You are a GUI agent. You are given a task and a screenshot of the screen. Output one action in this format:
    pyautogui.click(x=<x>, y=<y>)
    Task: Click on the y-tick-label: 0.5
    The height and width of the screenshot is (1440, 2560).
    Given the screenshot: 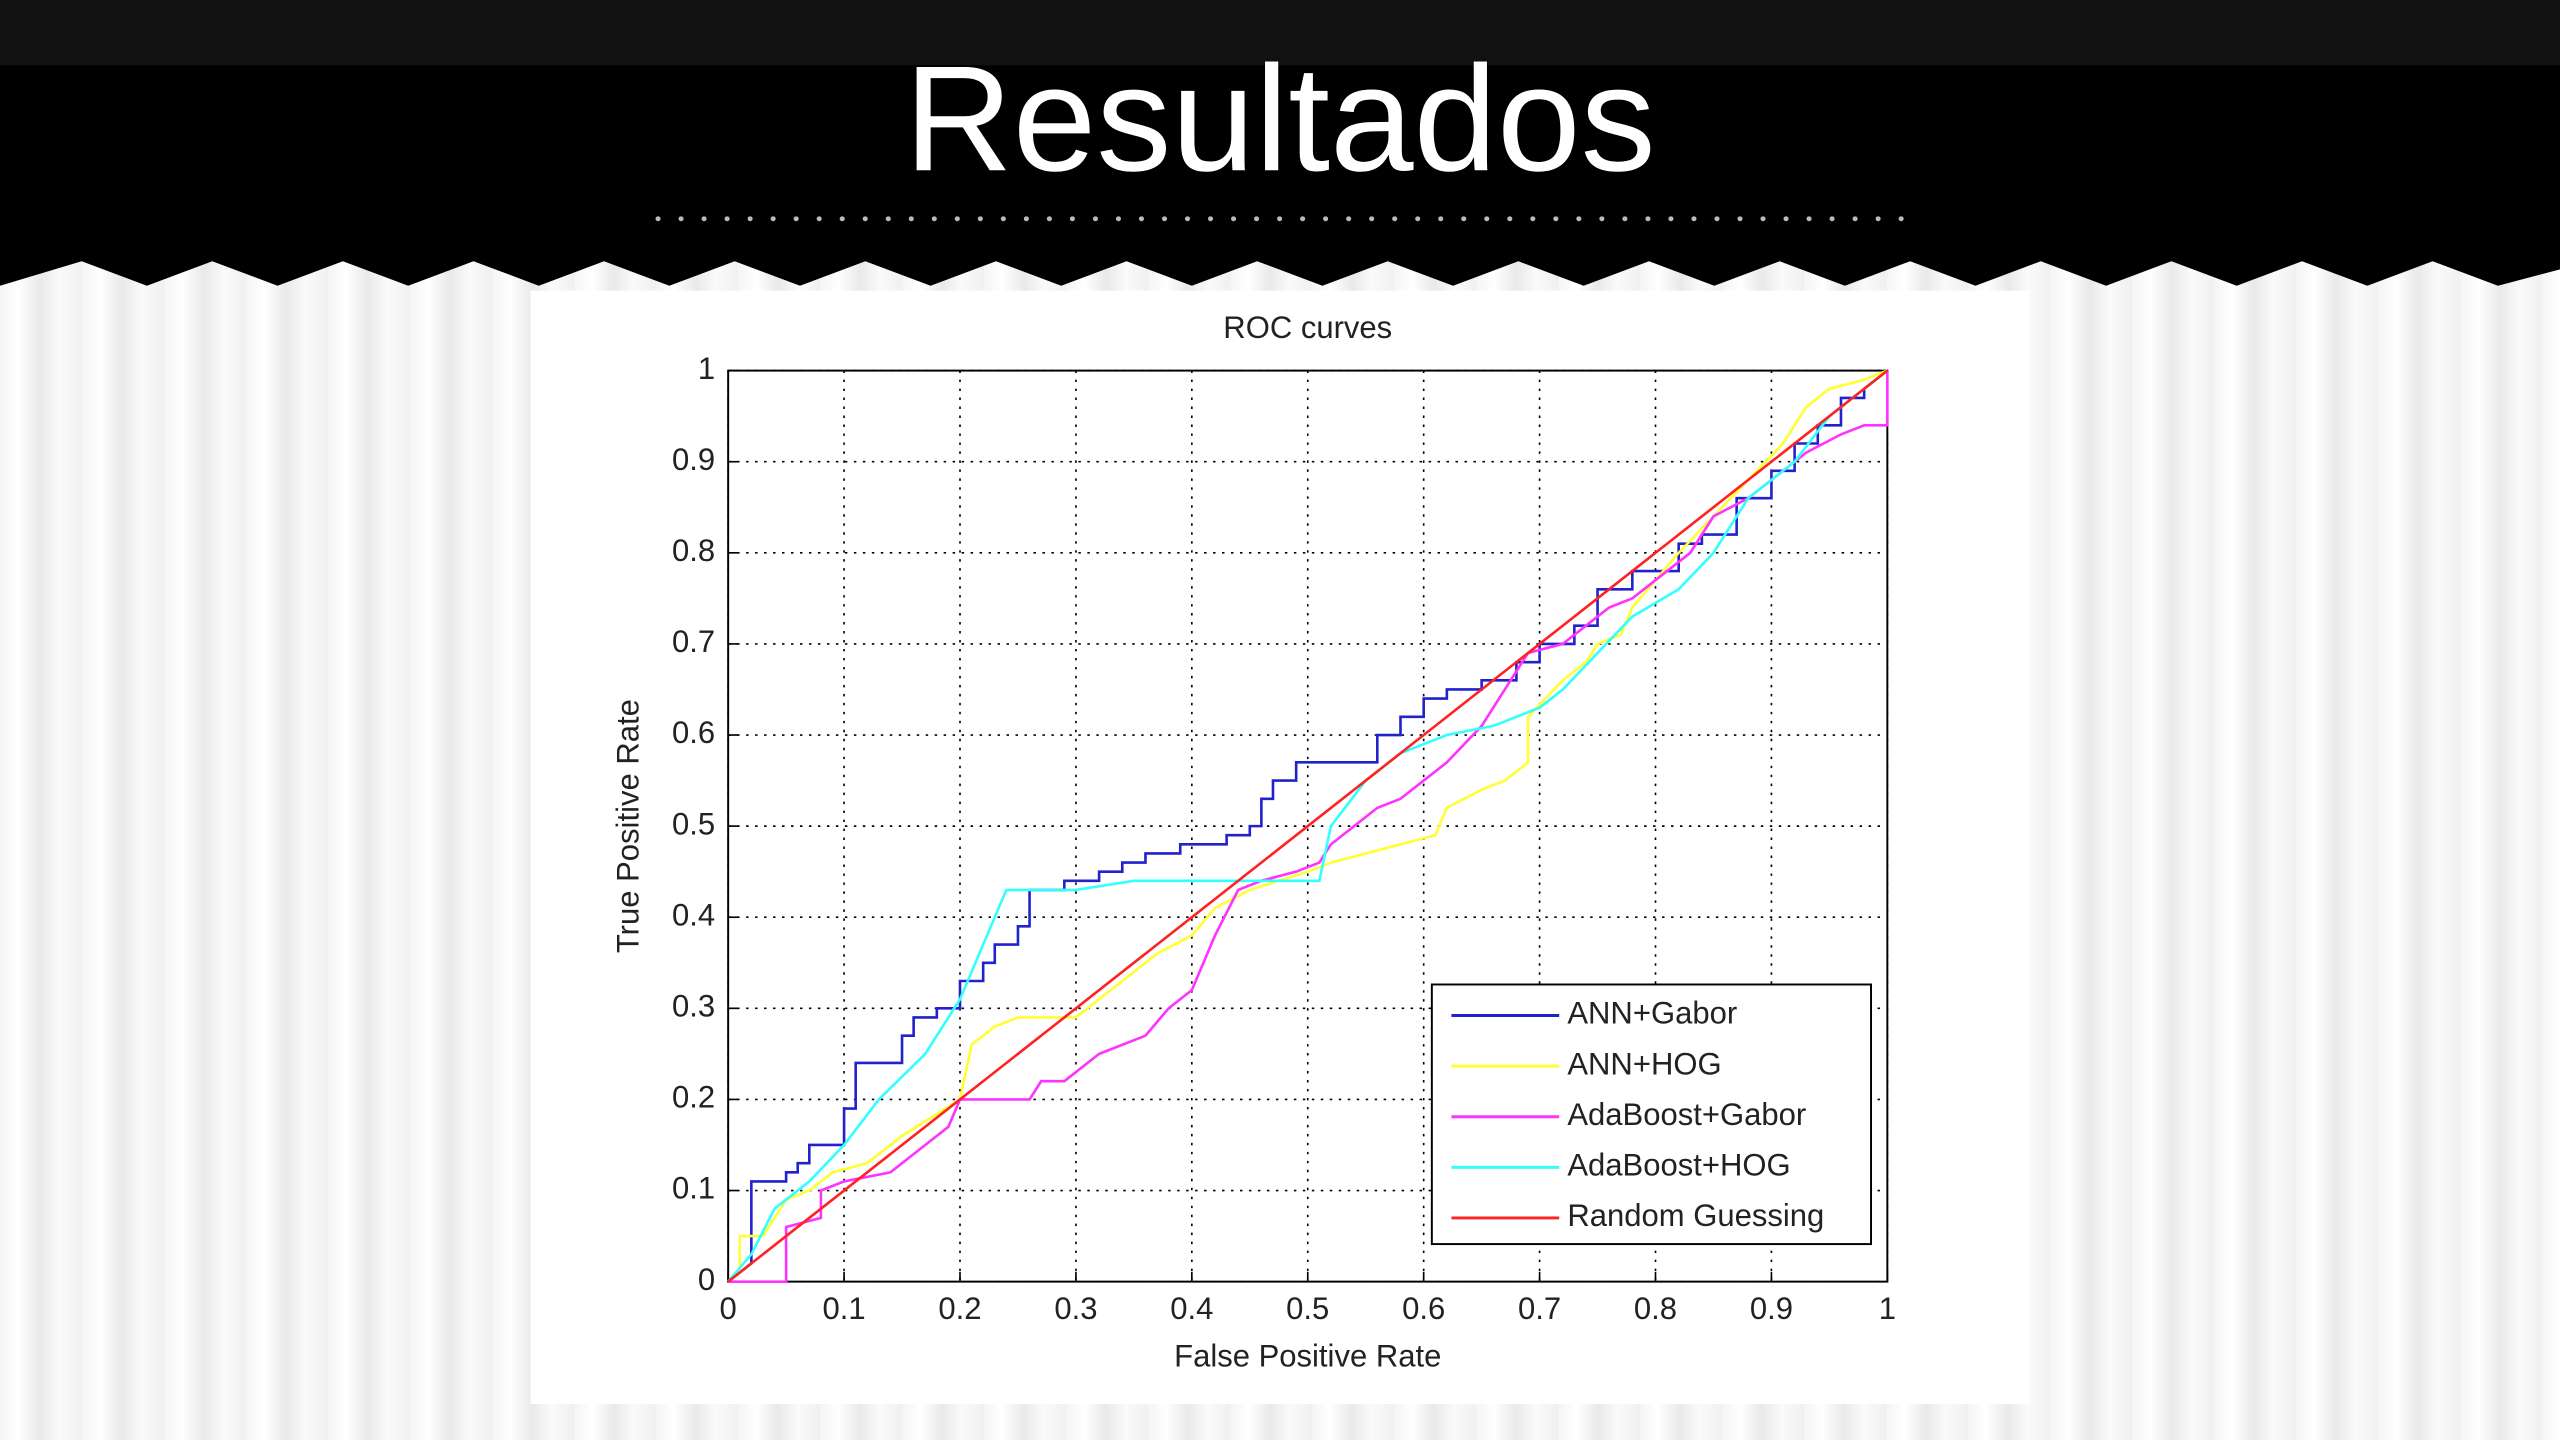 What is the action you would take?
    pyautogui.click(x=693, y=823)
    